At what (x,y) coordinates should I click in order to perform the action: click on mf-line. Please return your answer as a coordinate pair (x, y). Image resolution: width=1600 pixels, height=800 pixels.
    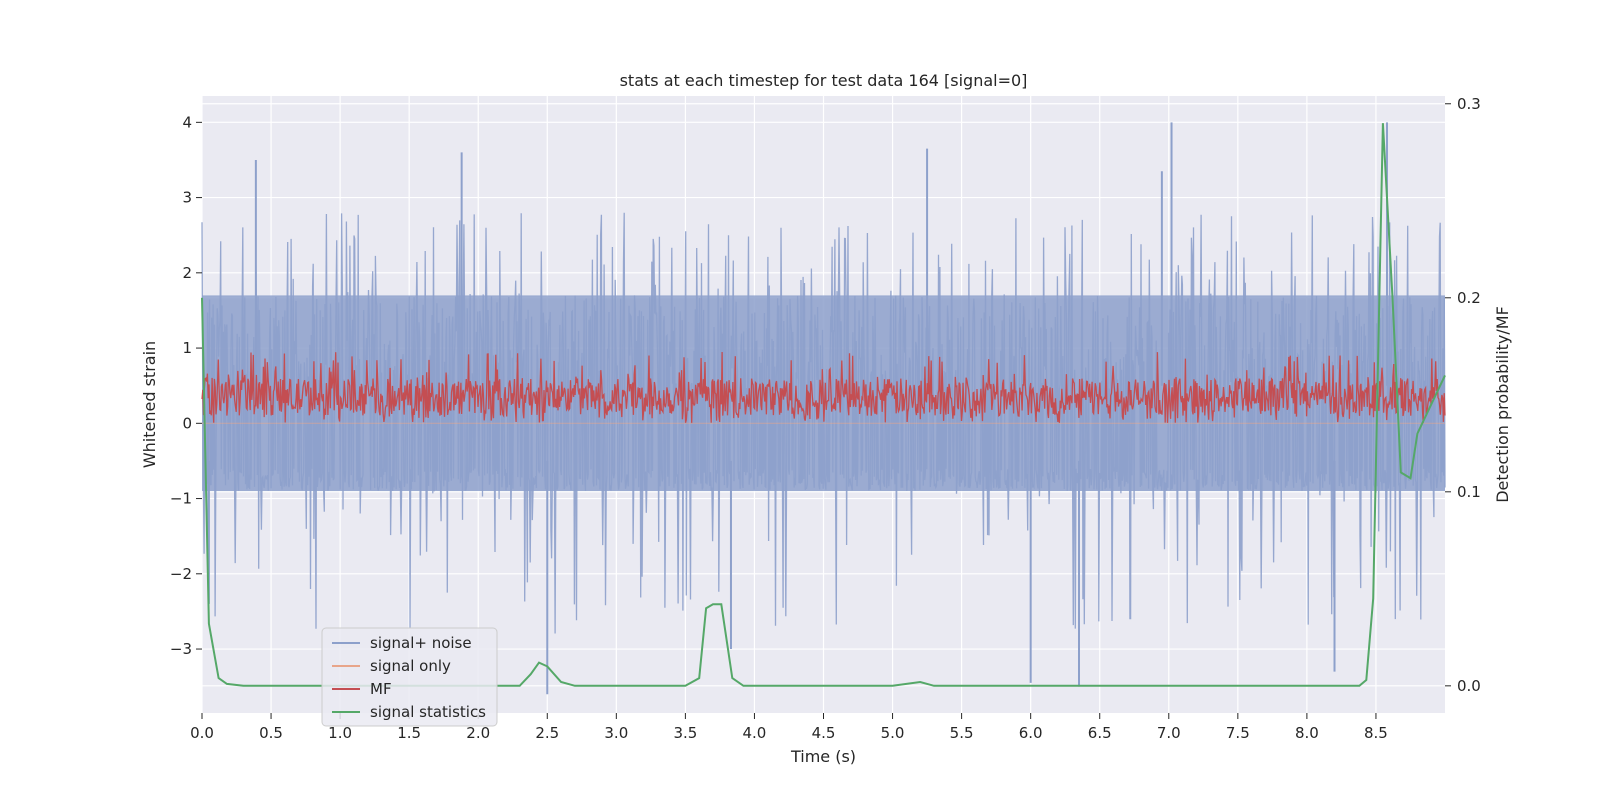
    Looking at the image, I should click on (823, 387).